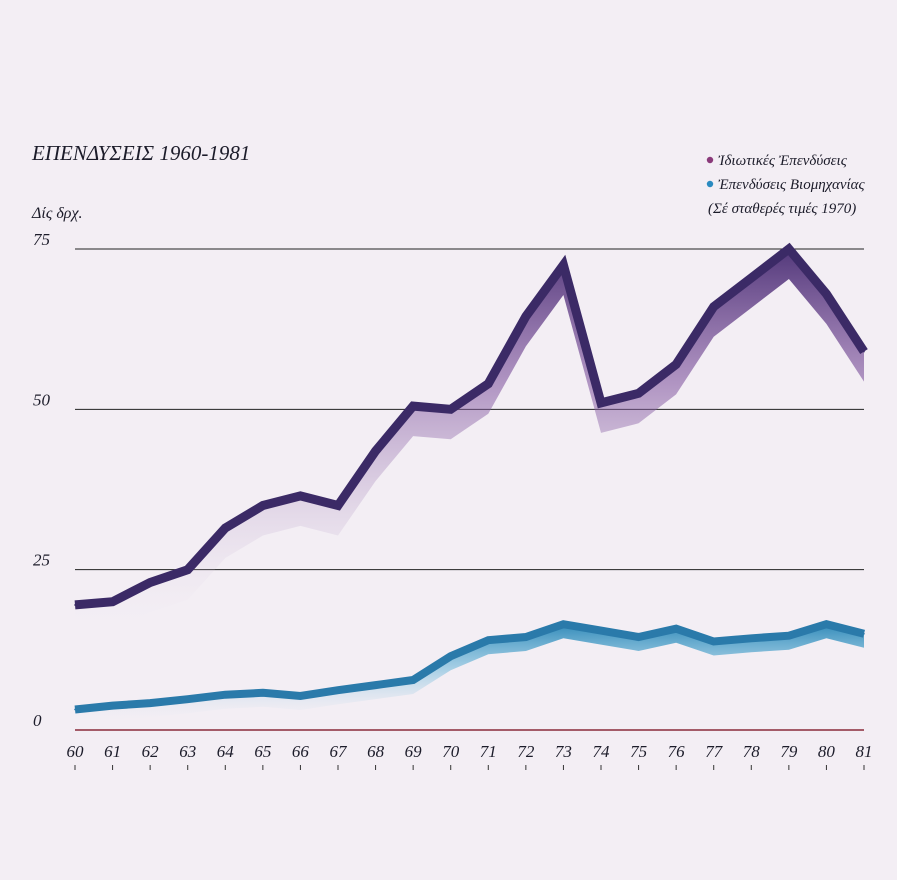 This screenshot has height=880, width=897. Describe the element at coordinates (187, 751) in the screenshot. I see `x-tick-label: 63` at that location.